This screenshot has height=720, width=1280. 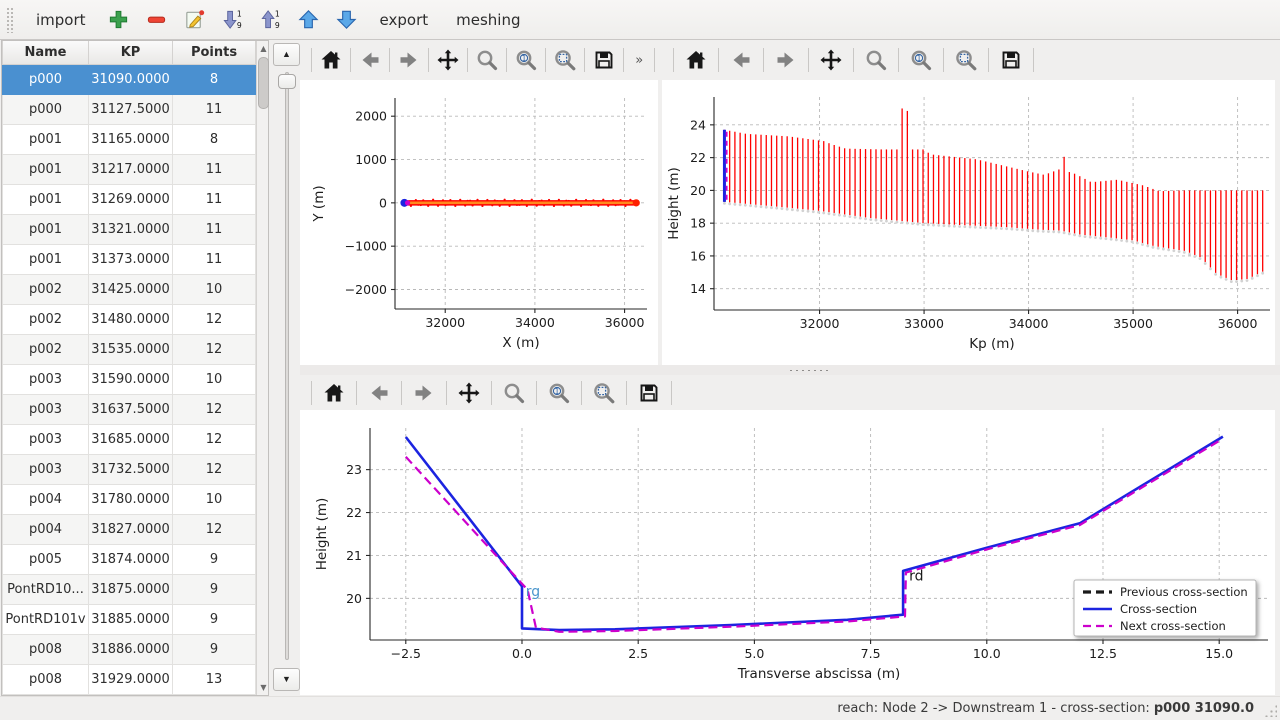 What do you see at coordinates (263, 83) in the screenshot?
I see `table-scrollbar-thumb` at bounding box center [263, 83].